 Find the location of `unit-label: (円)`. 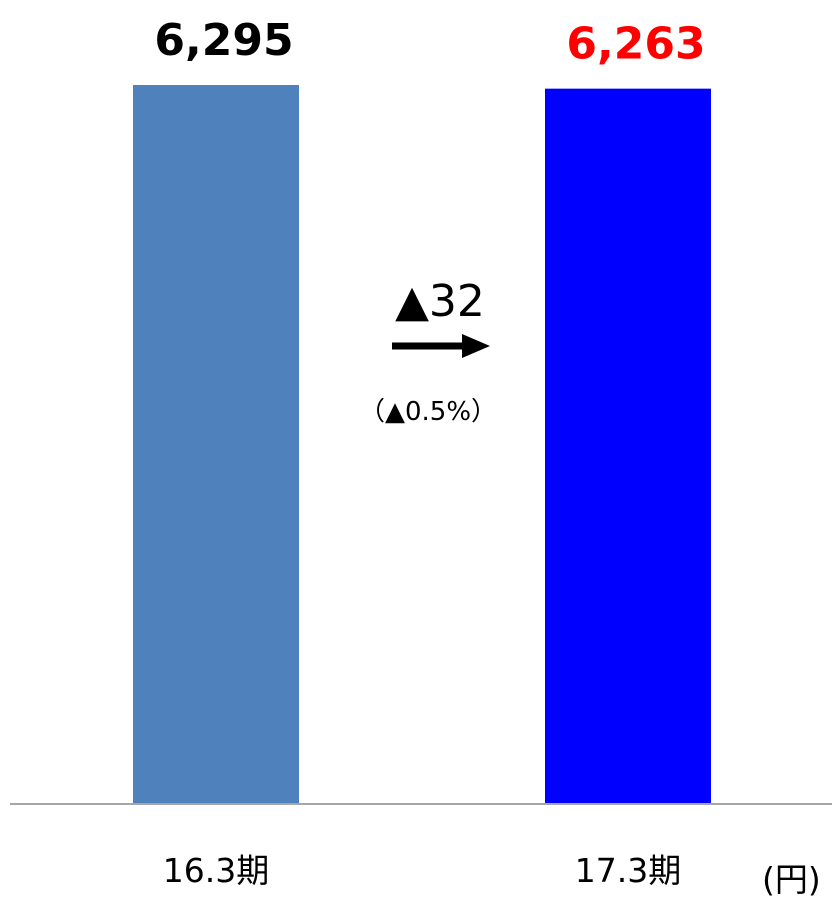

unit-label: (円) is located at coordinates (791, 879).